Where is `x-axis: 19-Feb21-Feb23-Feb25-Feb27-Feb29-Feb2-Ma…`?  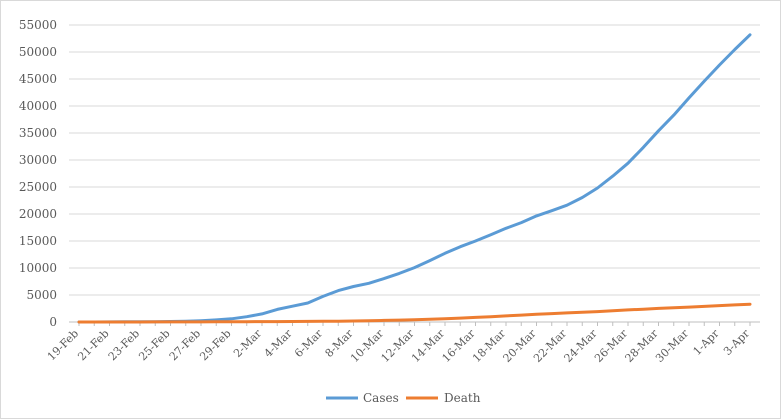 x-axis: 19-Feb21-Feb23-Feb25-Feb27-Feb29-Feb2-Ma… is located at coordinates (399, 343).